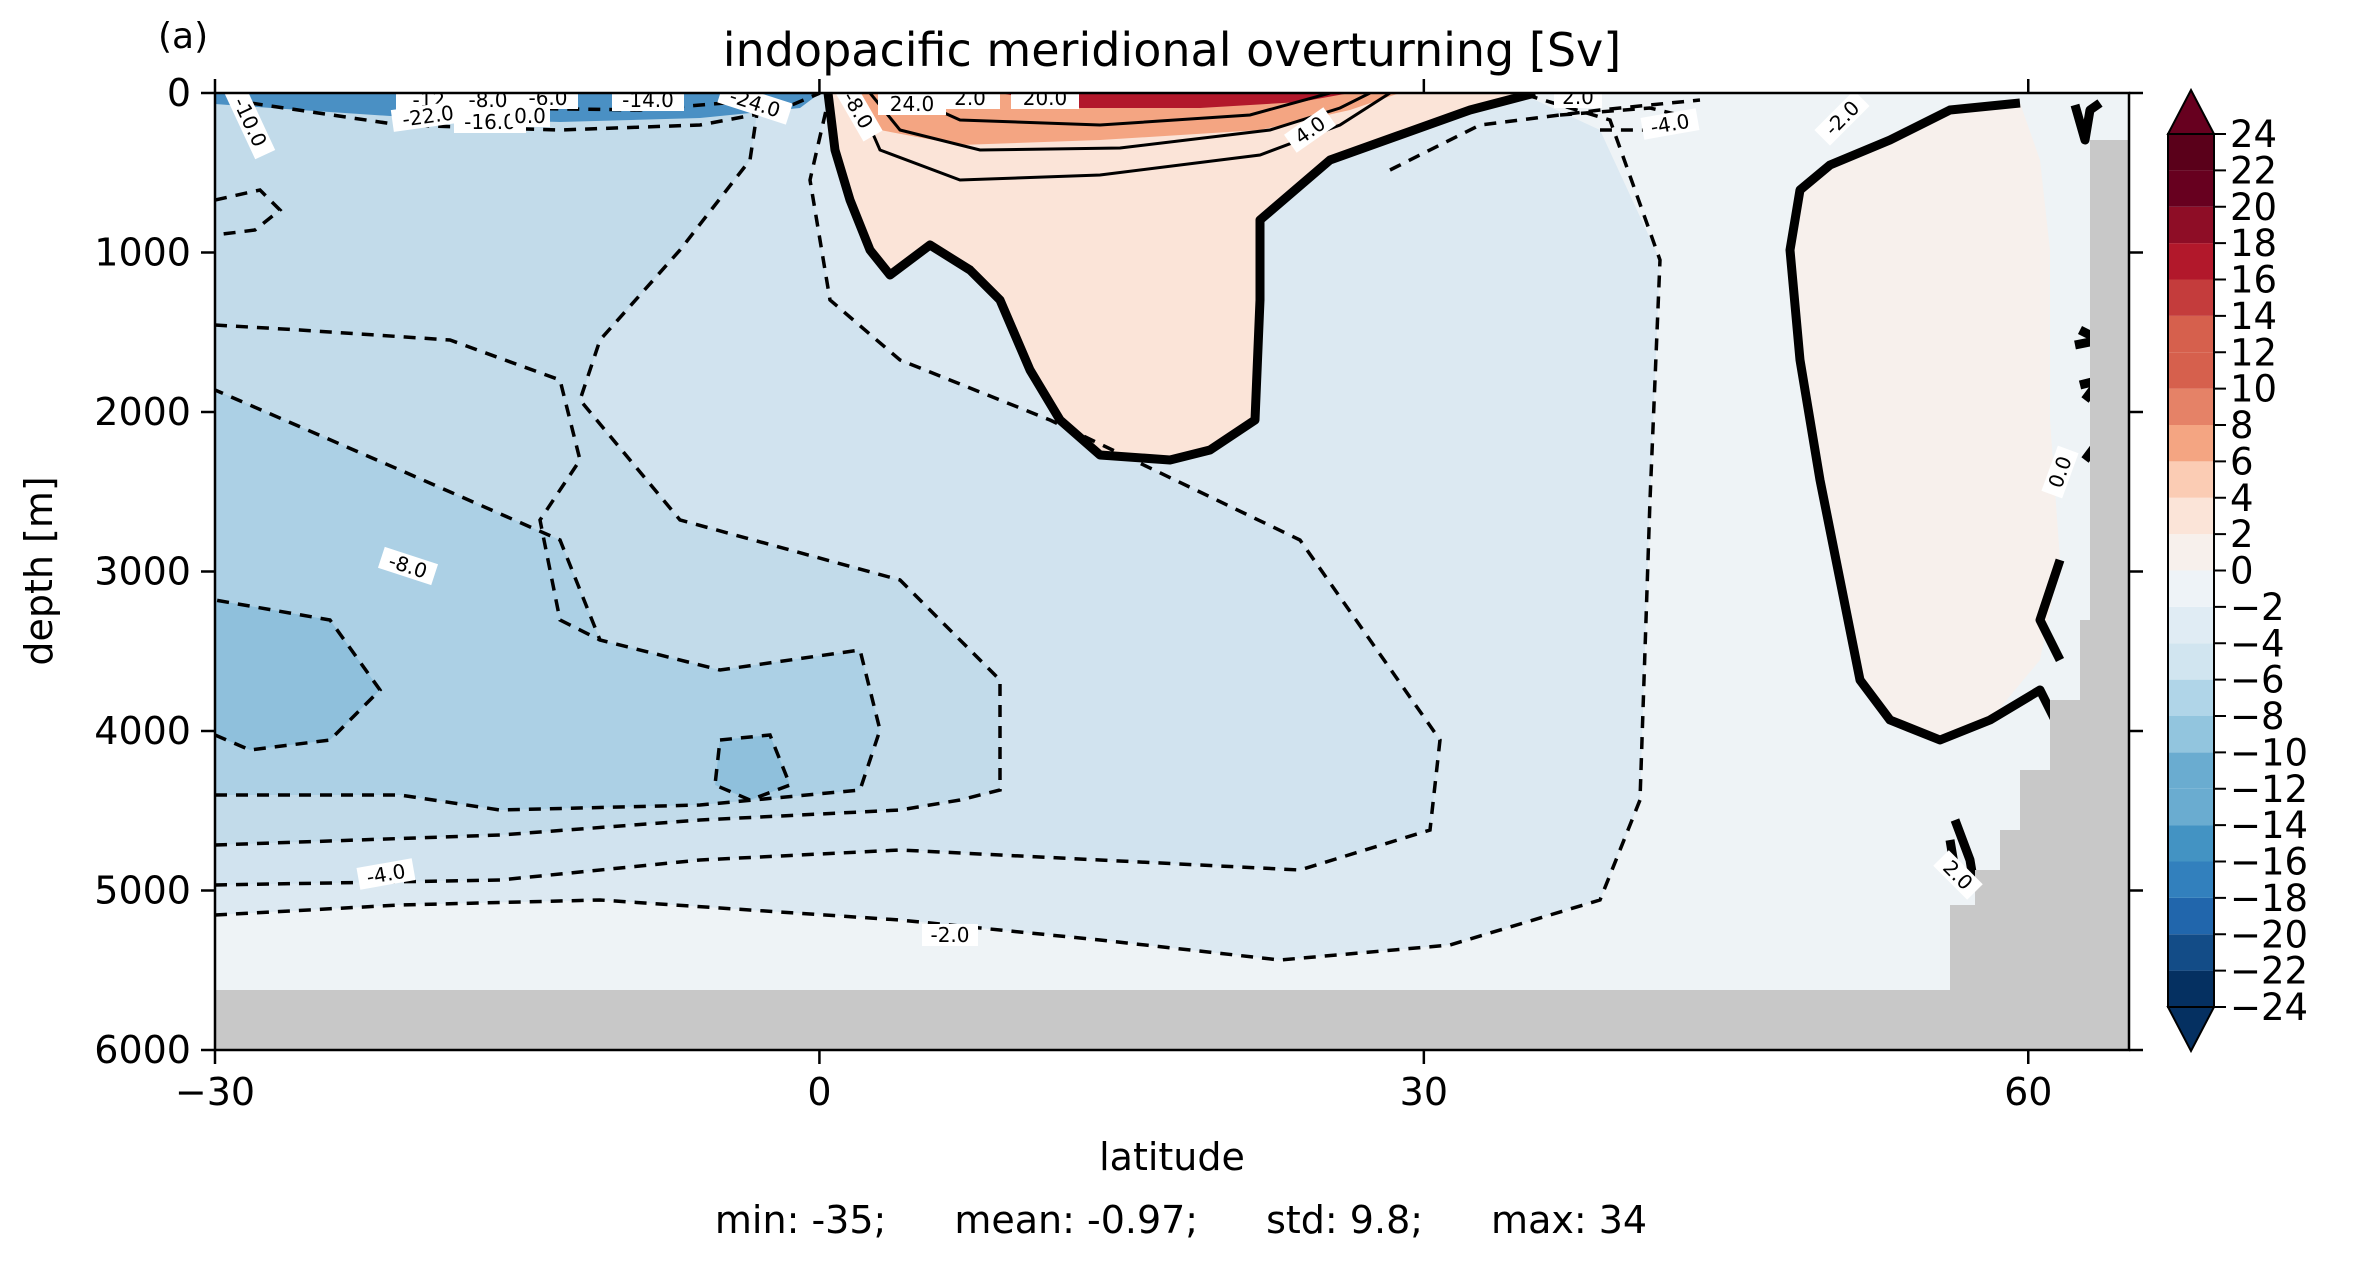 The width and height of the screenshot is (2362, 1263). I want to click on x-tick-label: −30, so click(215, 1092).